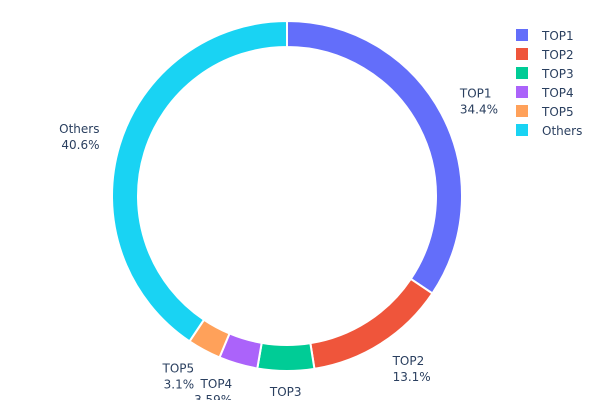 The width and height of the screenshot is (600, 400). What do you see at coordinates (522, 35) in the screenshot?
I see `legend-swatch-top1` at bounding box center [522, 35].